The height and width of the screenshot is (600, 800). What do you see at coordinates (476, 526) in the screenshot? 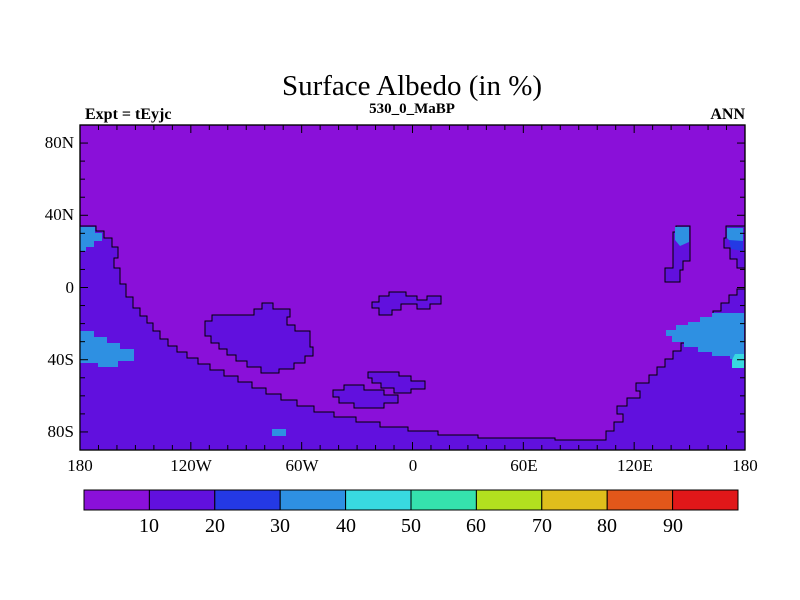
I see `colorbar-label: 60` at bounding box center [476, 526].